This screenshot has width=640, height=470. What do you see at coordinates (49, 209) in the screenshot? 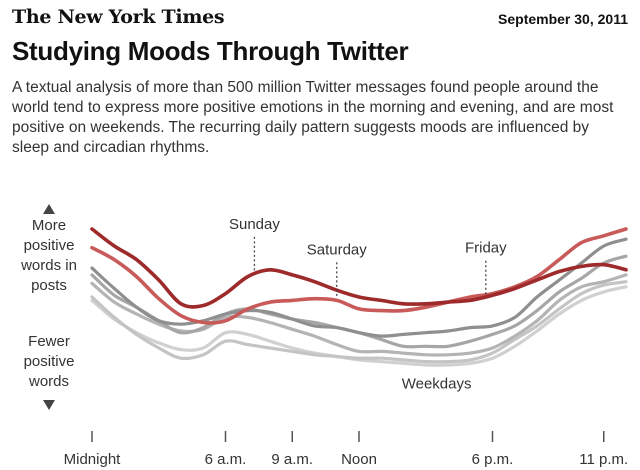
I see `arrow-up-icon` at bounding box center [49, 209].